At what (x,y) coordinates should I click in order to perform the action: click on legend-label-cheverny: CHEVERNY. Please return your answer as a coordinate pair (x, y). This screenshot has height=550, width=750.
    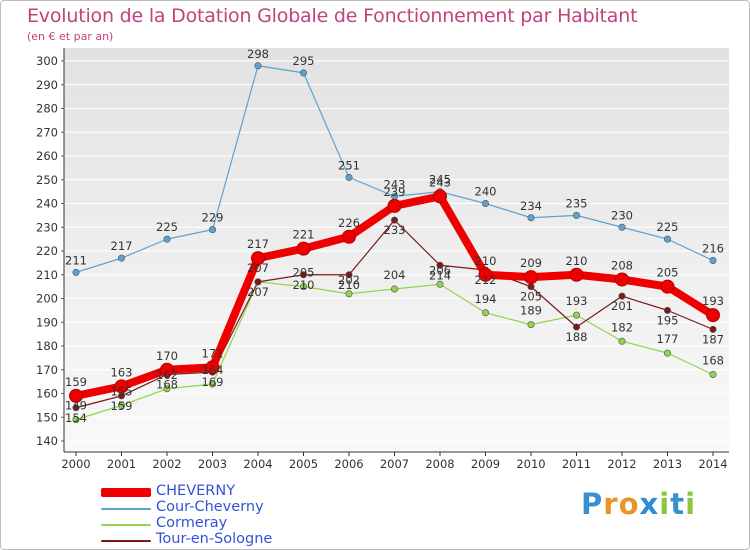
    Looking at the image, I should click on (196, 491).